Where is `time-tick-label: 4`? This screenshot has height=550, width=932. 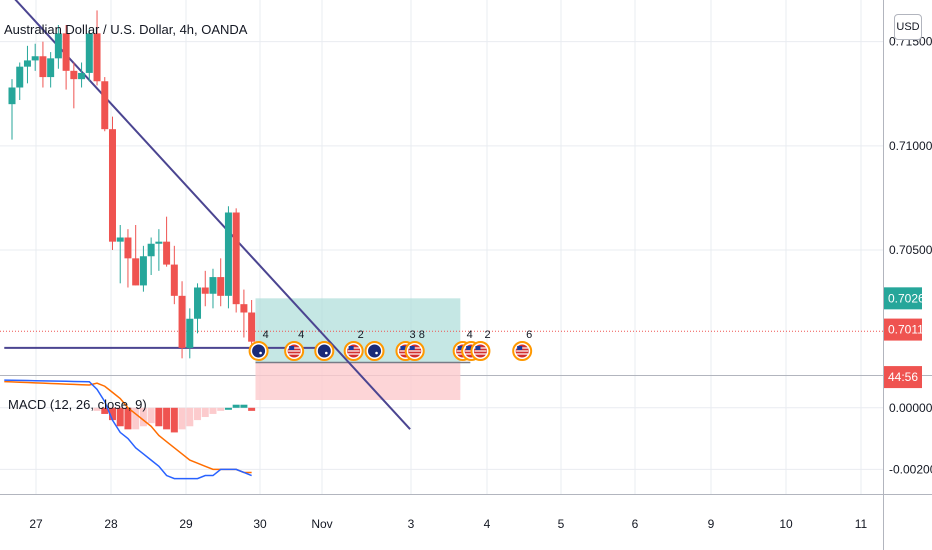
time-tick-label: 4 is located at coordinates (487, 524).